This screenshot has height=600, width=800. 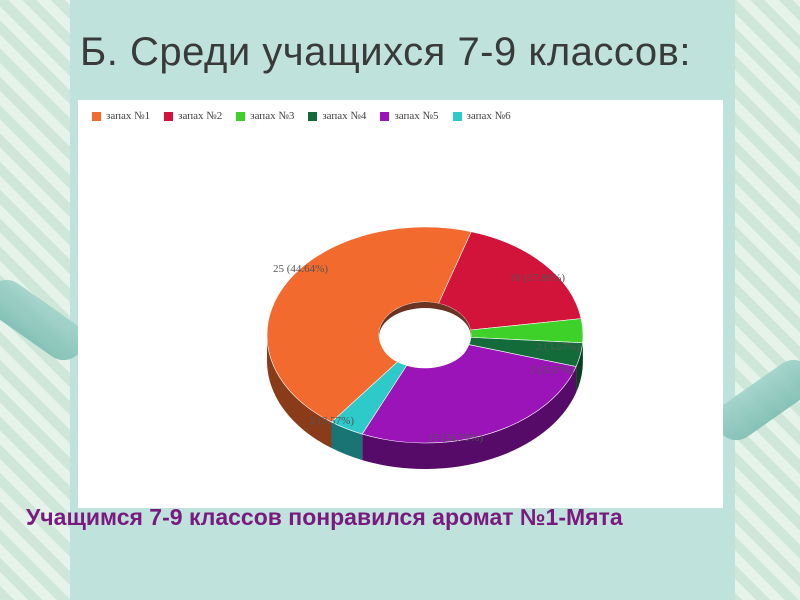 What do you see at coordinates (300, 269) in the screenshot?
I see `data-label-1: 25 (44.64%)` at bounding box center [300, 269].